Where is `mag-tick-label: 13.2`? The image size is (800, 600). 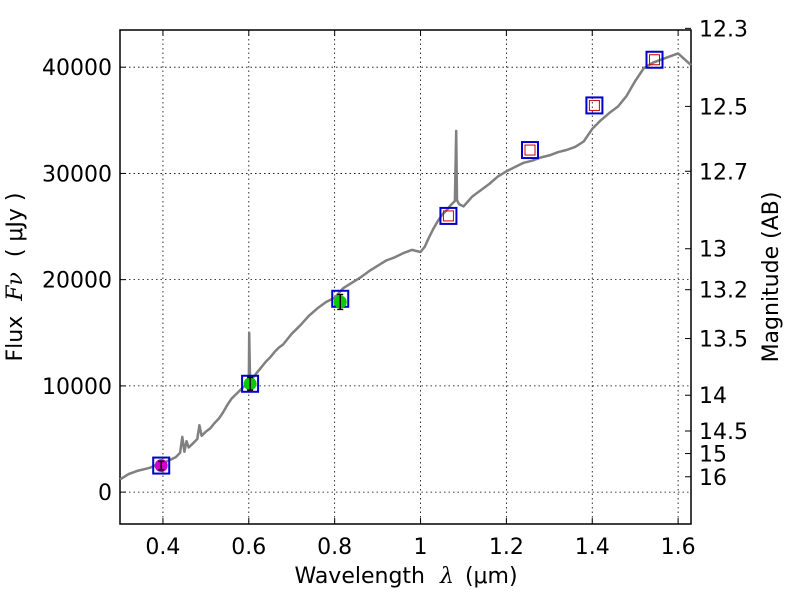
mag-tick-label: 13.2 is located at coordinates (723, 291).